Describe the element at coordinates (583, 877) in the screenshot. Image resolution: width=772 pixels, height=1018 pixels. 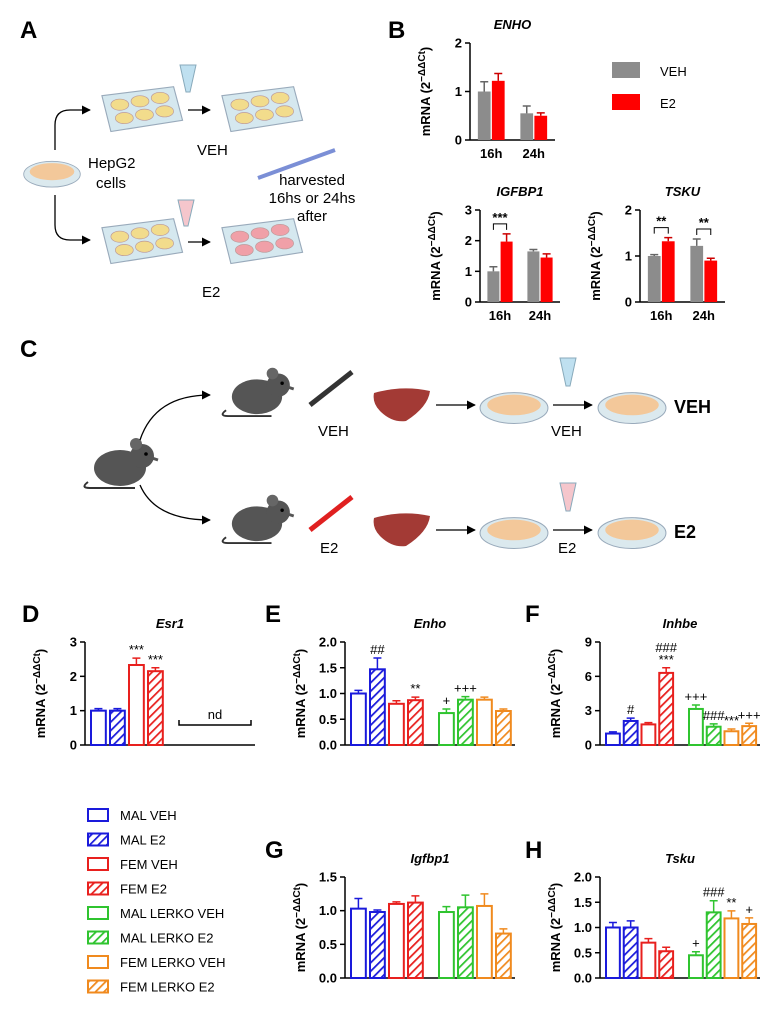
I see `y-tick-label: 2.0` at that location.